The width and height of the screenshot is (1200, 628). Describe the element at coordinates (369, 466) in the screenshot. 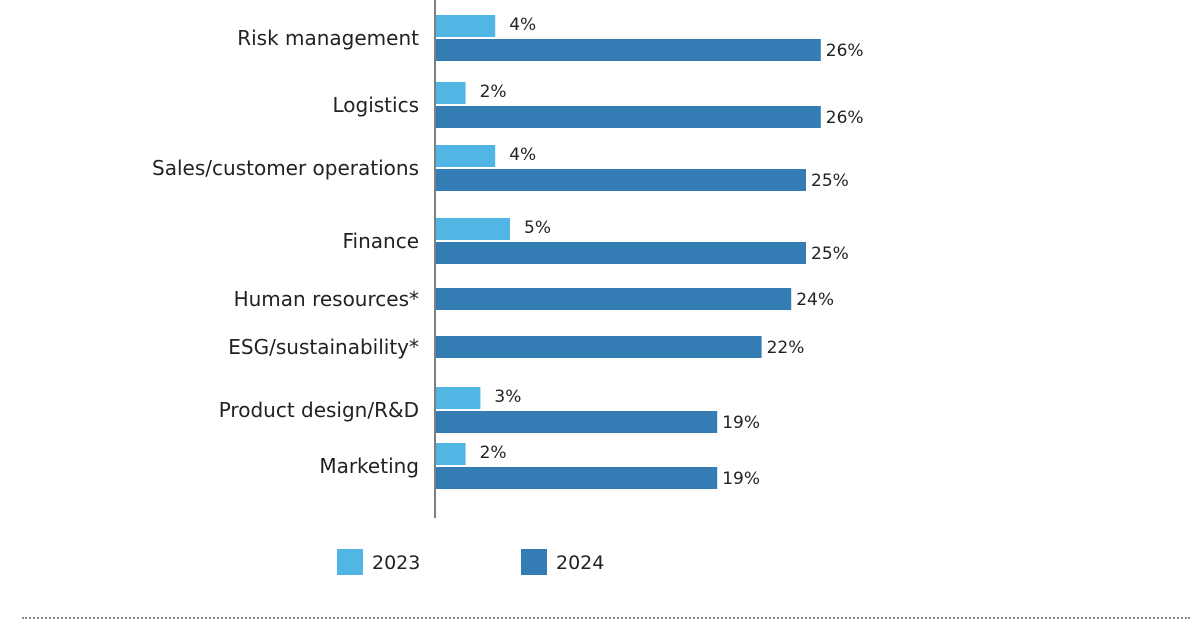

I see `category-label-marketing: Marketing` at that location.